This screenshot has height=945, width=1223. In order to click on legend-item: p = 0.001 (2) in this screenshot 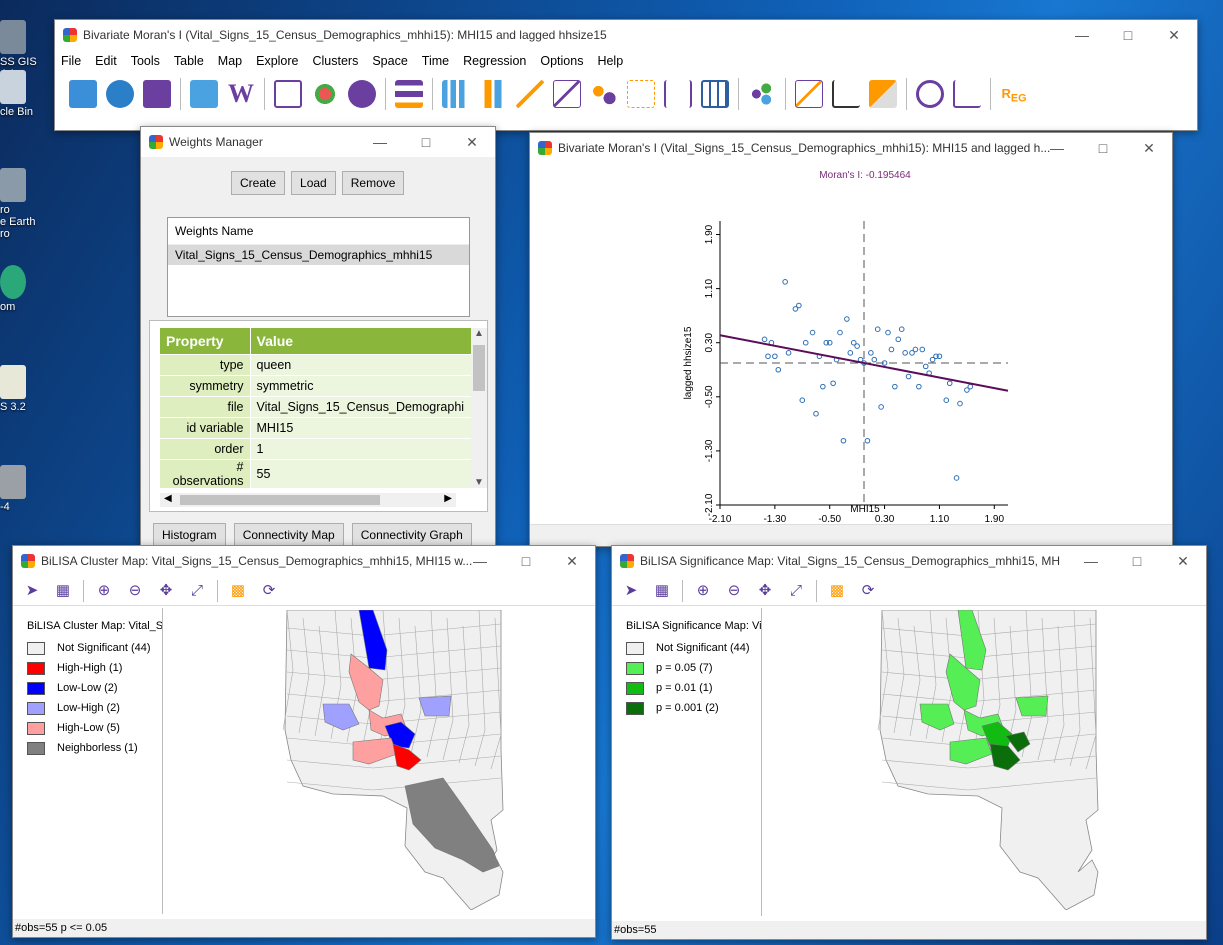, I will do `click(687, 708)`.